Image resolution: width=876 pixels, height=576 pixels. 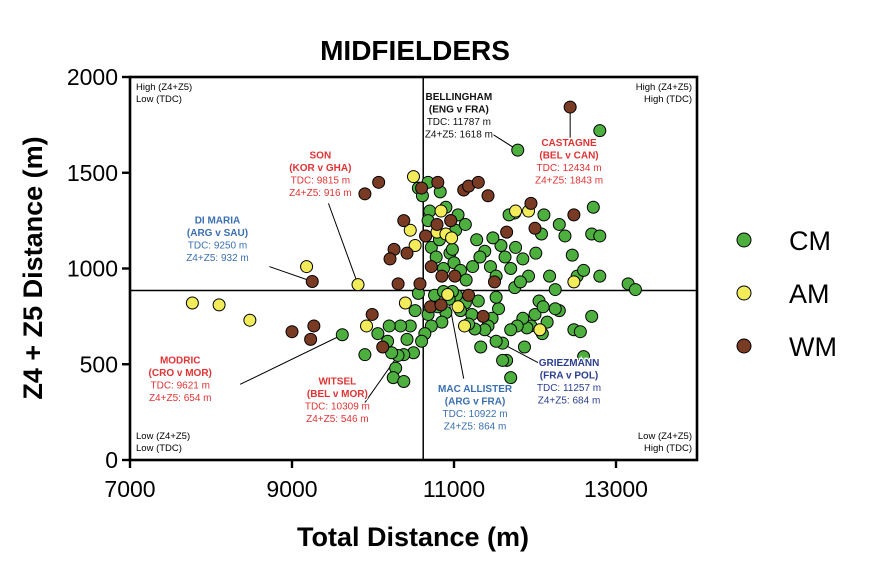 What do you see at coordinates (163, 436) in the screenshot?
I see `quadrant-label-bottom-left: Low (Z4+Z5)` at bounding box center [163, 436].